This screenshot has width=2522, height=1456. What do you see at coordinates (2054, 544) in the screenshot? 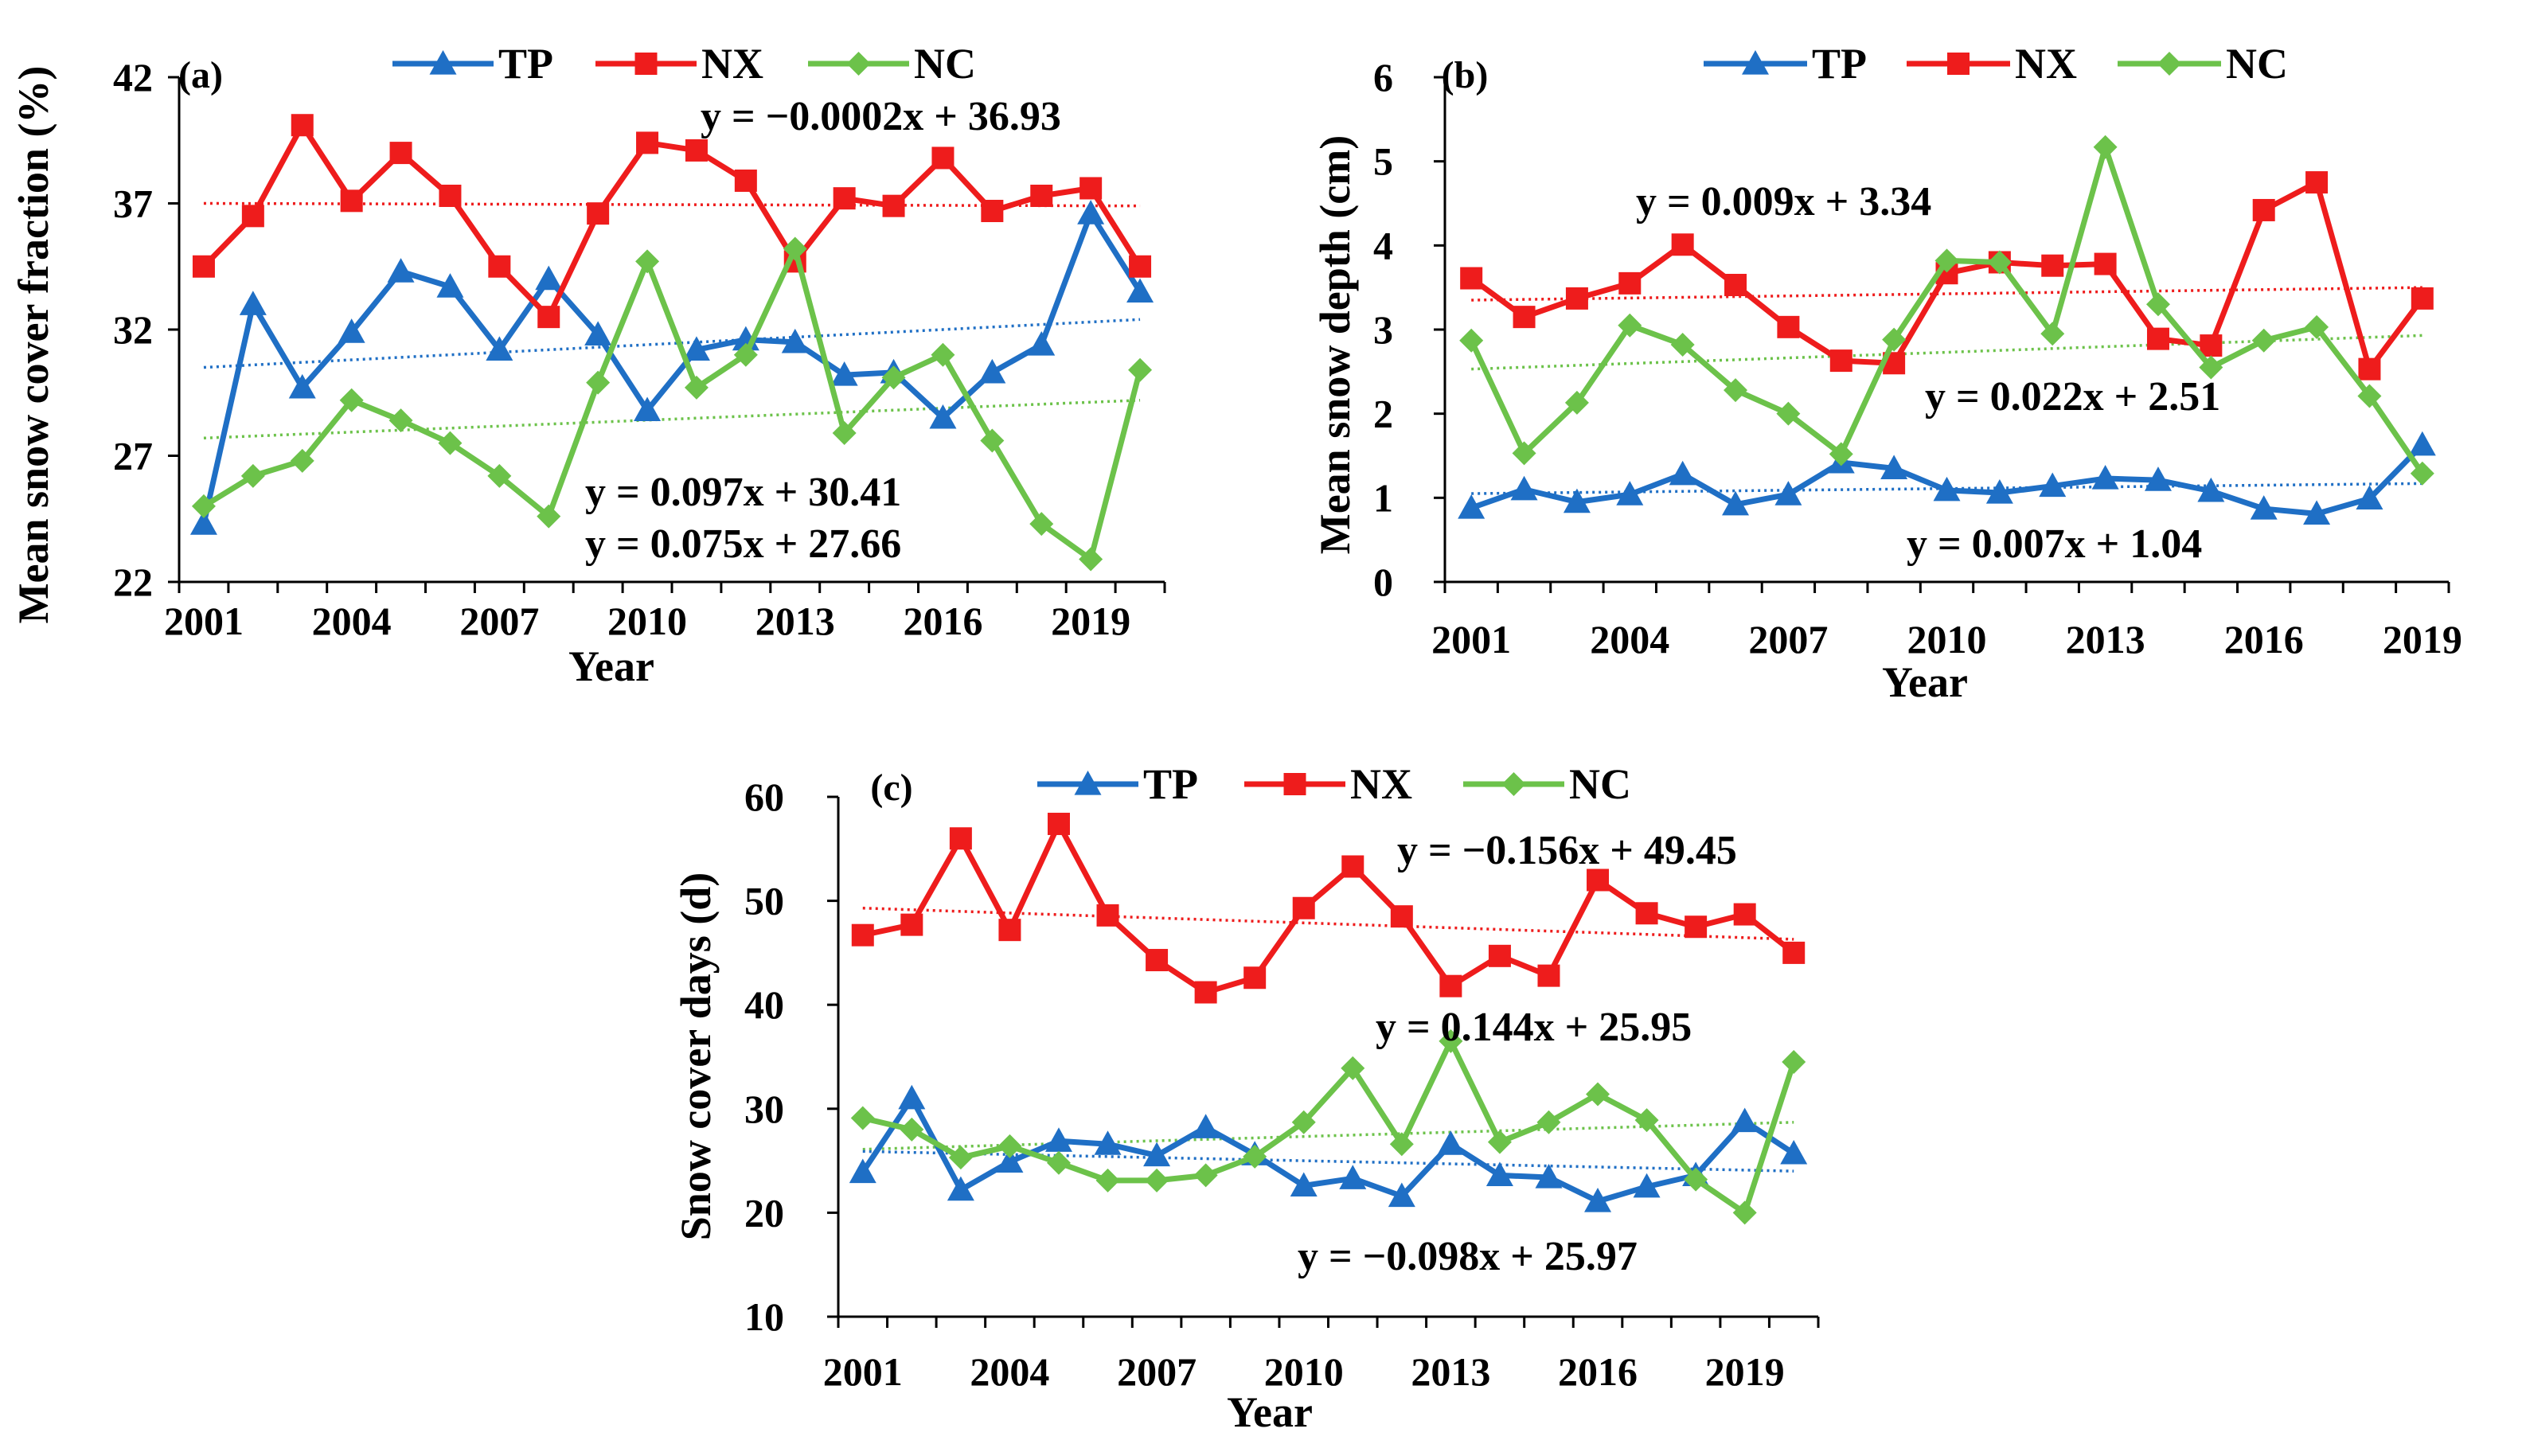
I see `trend-equation: y = 0.007x + 1.04` at bounding box center [2054, 544].